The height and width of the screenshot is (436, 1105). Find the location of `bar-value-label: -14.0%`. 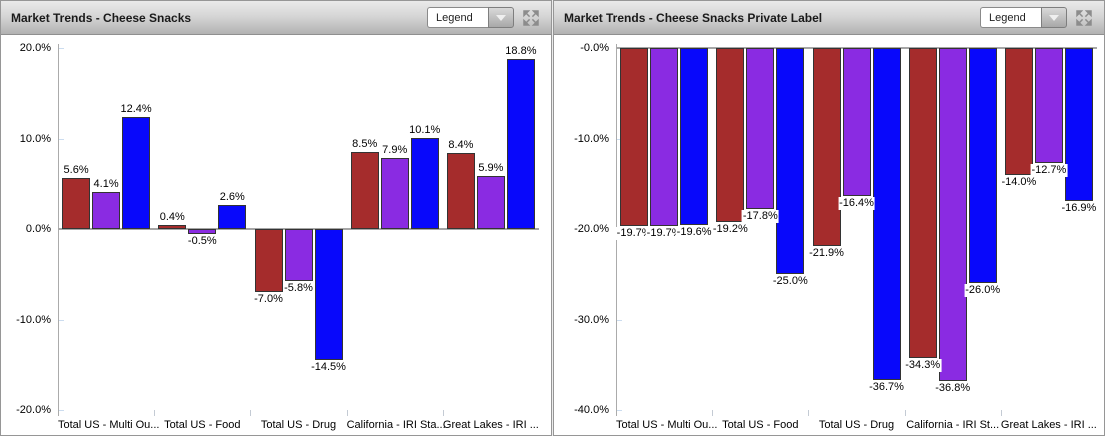

bar-value-label: -14.0% is located at coordinates (1019, 182).